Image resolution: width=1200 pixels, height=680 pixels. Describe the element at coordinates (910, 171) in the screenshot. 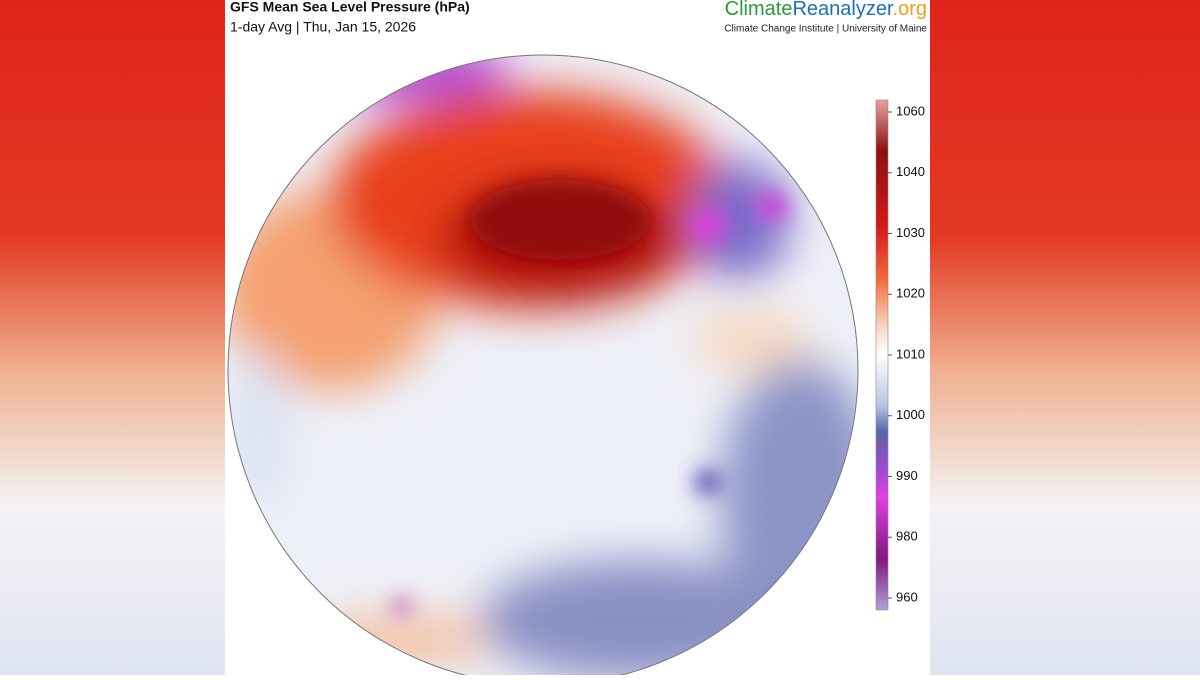

I see `colorbar-tick-label: 1040` at that location.